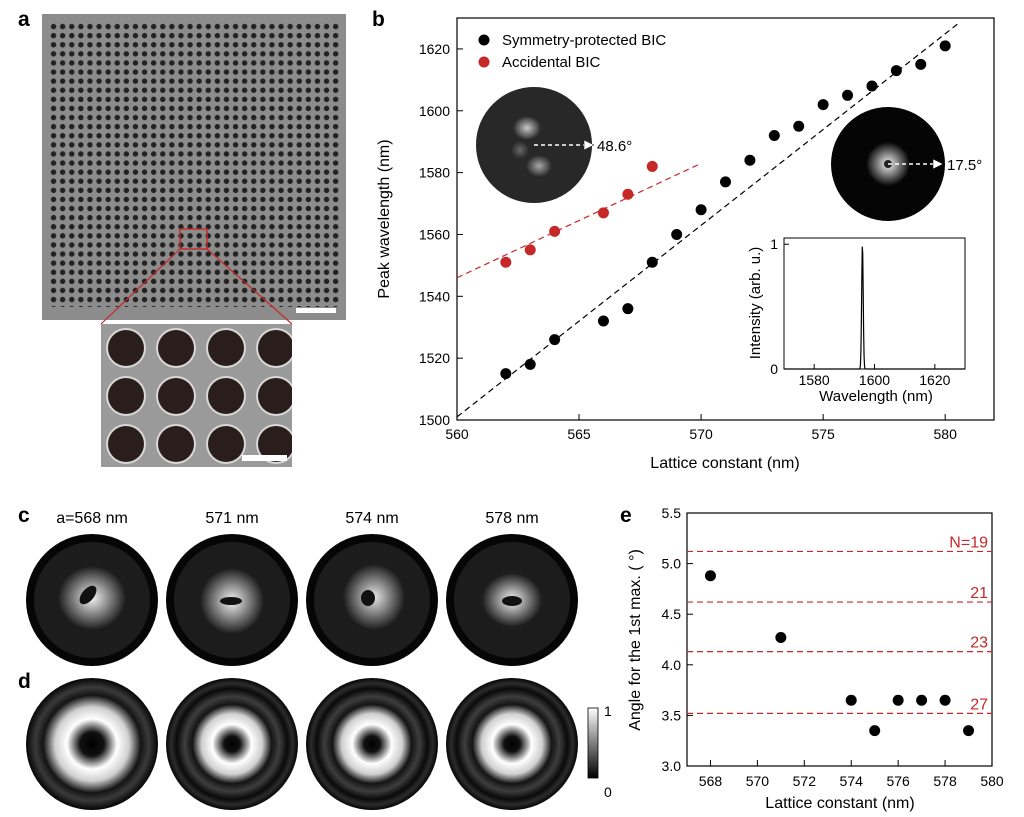 The height and width of the screenshot is (817, 1024). What do you see at coordinates (874, 308) in the screenshot?
I see `inset-spectrum-peak` at bounding box center [874, 308].